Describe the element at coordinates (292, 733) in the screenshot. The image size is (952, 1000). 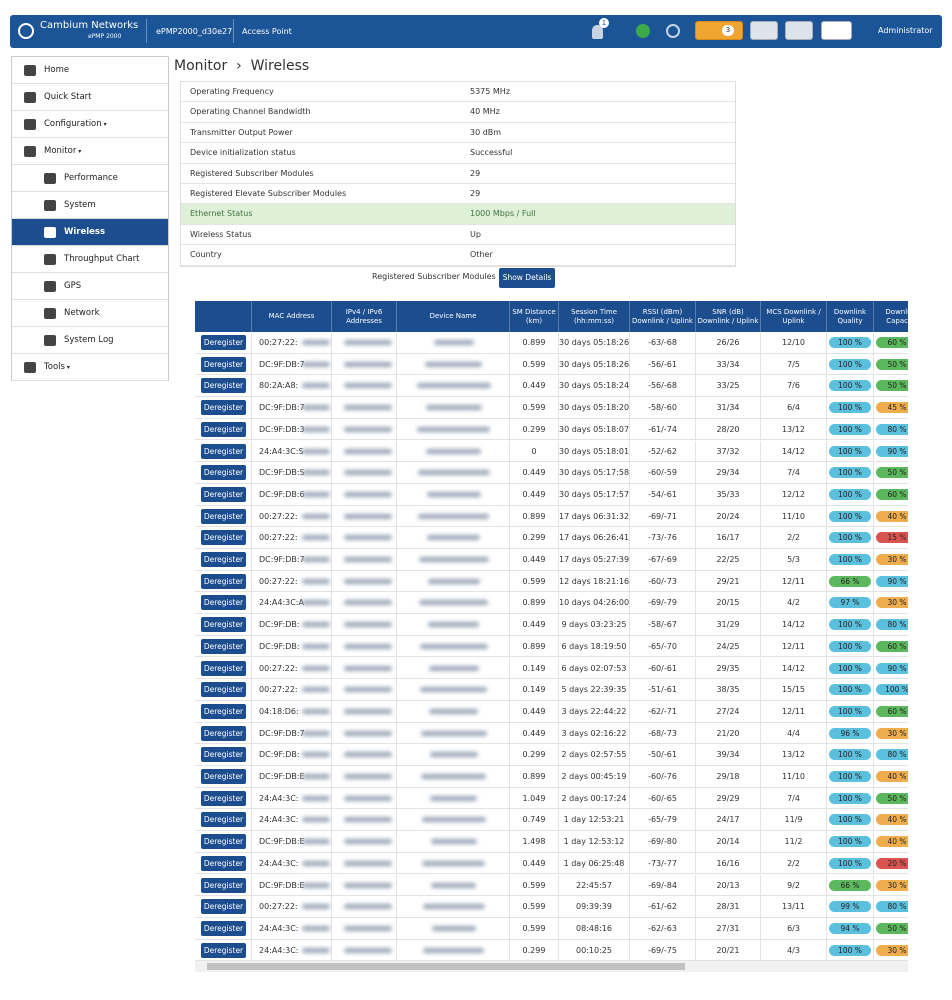
I see `cell: DC:9F:DB:7` at that location.